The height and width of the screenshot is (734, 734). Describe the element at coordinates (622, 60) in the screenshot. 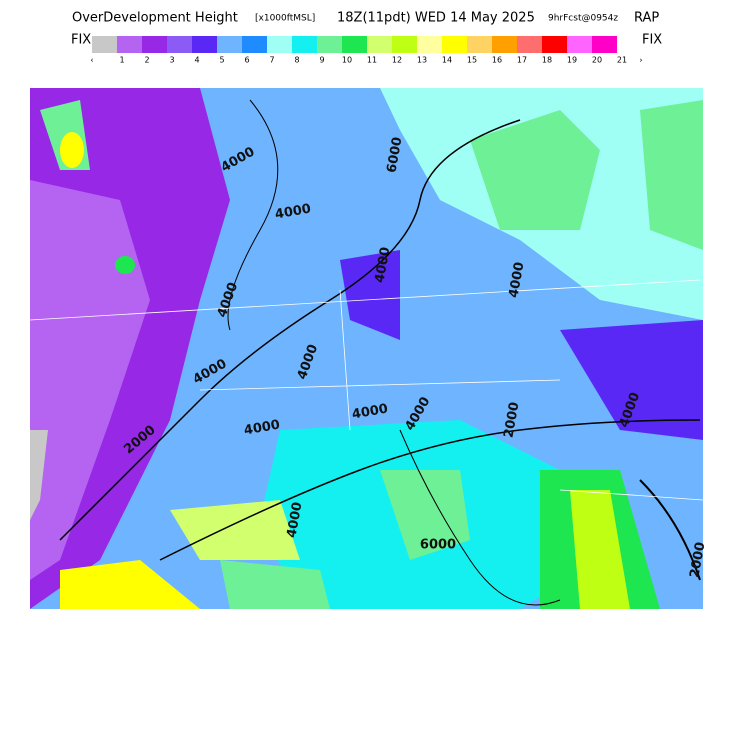

I see `legend-tick-label: 21` at that location.